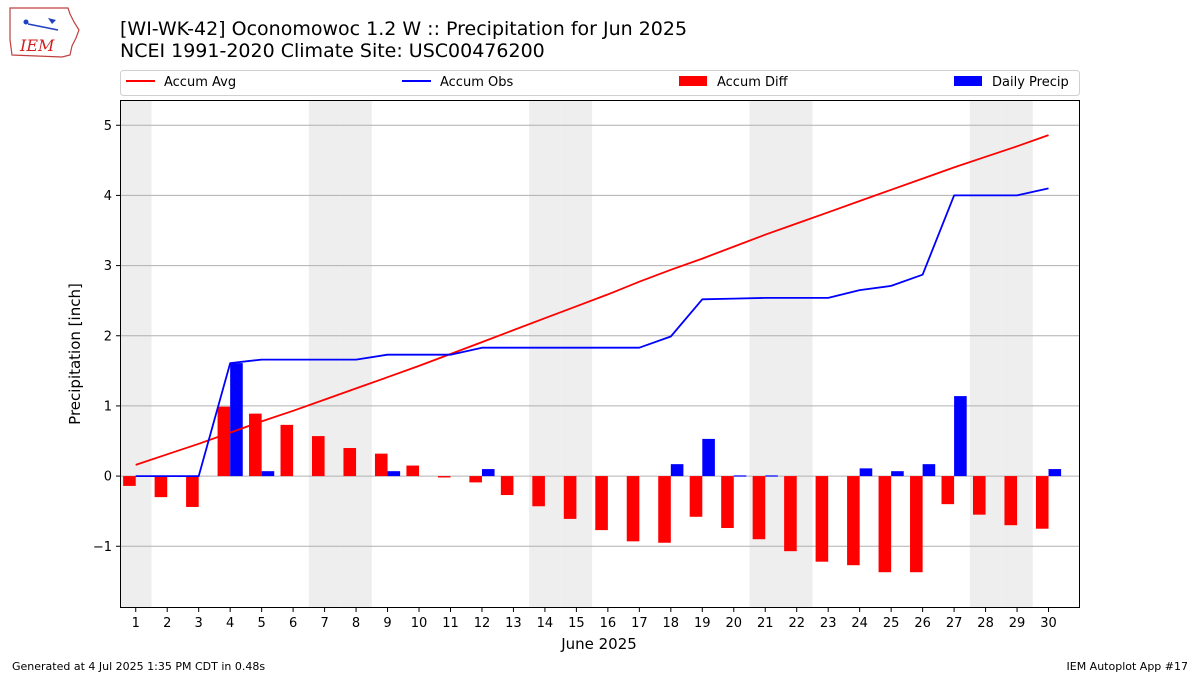 The height and width of the screenshot is (675, 1200). Describe the element at coordinates (608, 623) in the screenshot. I see `x-tick-label: 16` at that location.